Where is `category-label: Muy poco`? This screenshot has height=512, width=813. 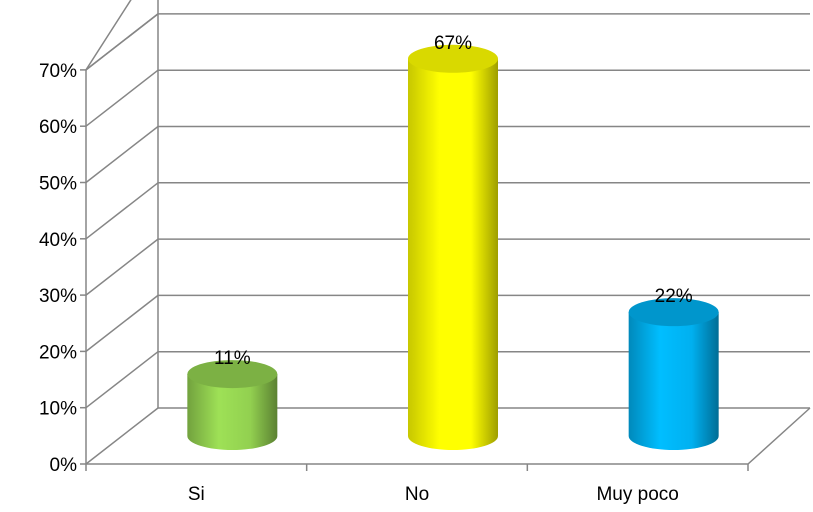
category-label: Muy poco is located at coordinates (637, 494).